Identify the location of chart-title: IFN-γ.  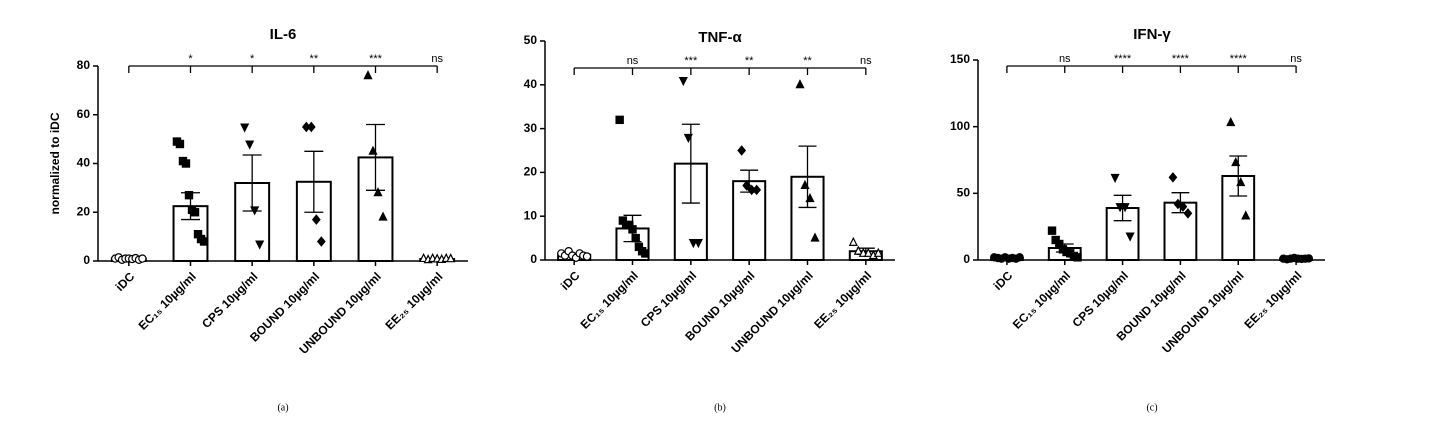
(1152, 34).